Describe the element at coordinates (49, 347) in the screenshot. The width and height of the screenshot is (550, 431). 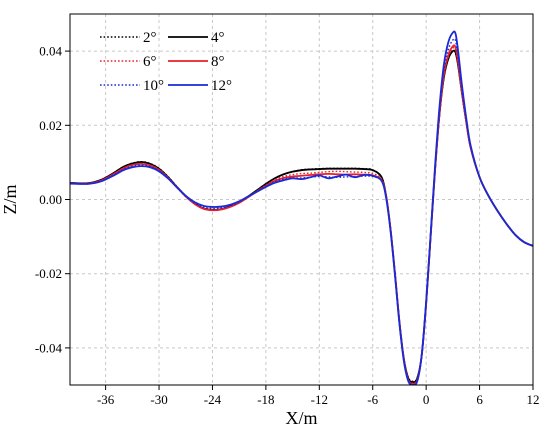
I see `y-tick-label: -0.04` at that location.